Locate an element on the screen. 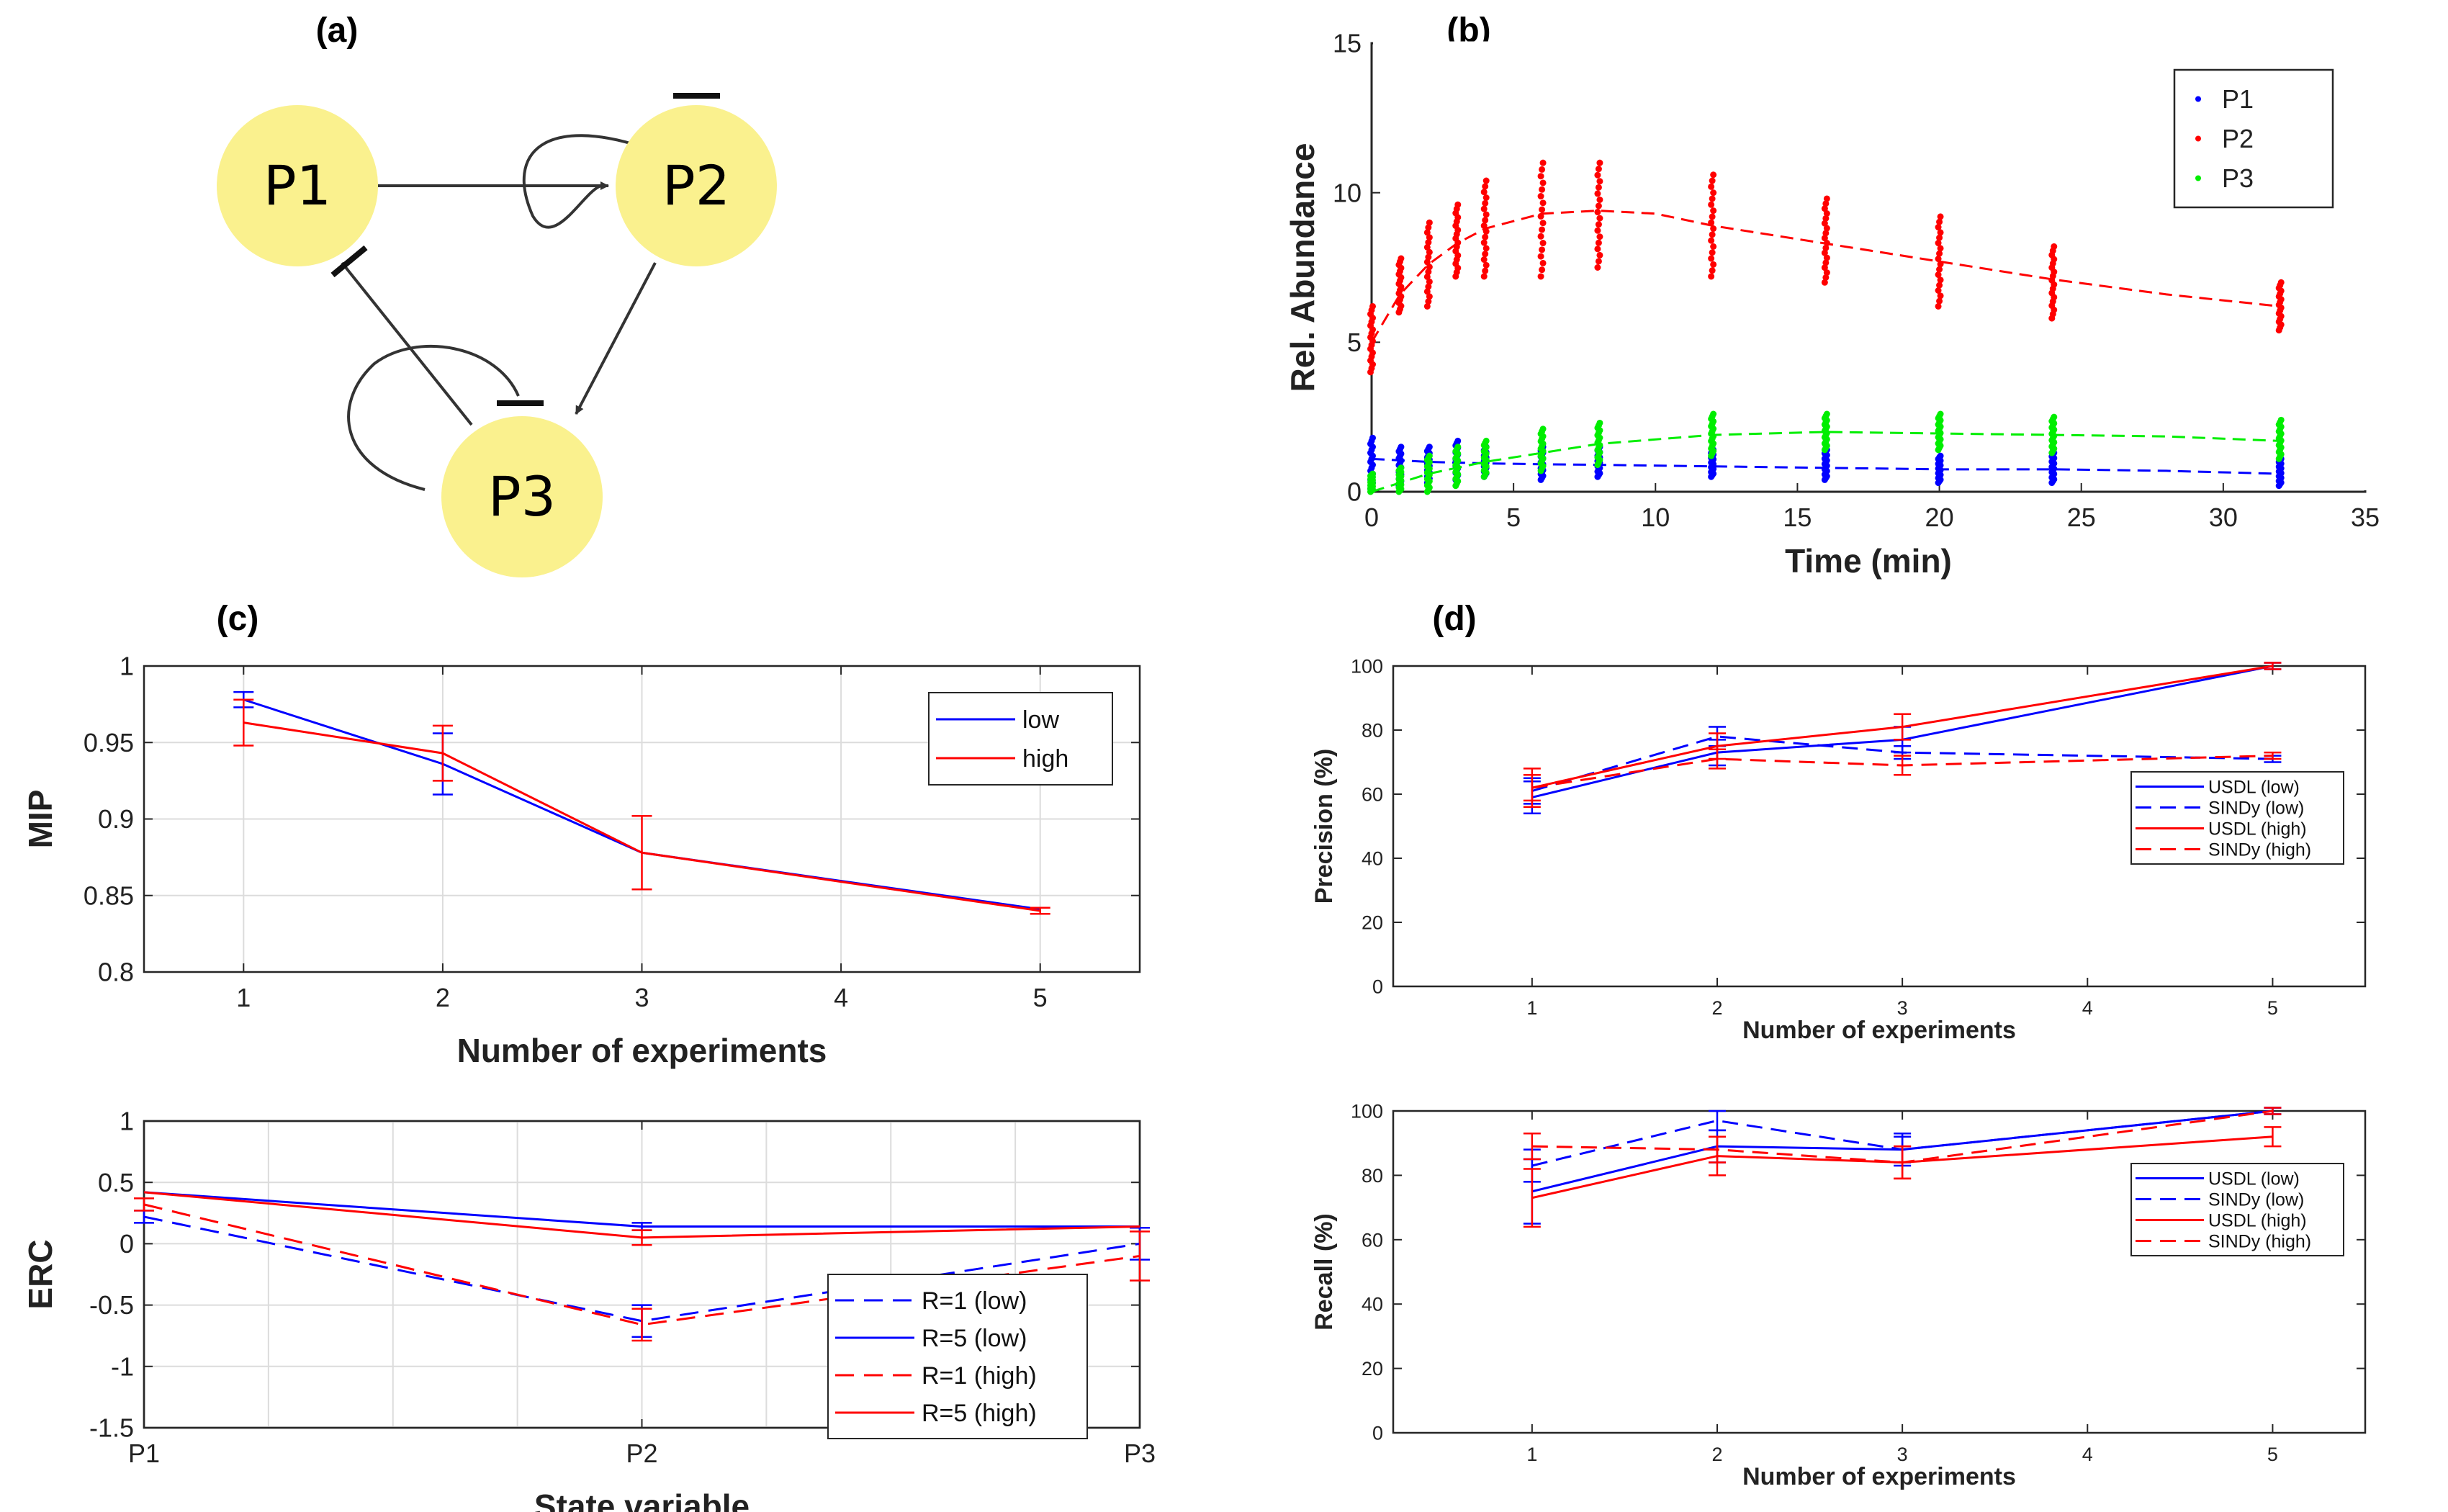 The width and height of the screenshot is (2448, 1512). x-tick-label: P1 is located at coordinates (144, 1453).